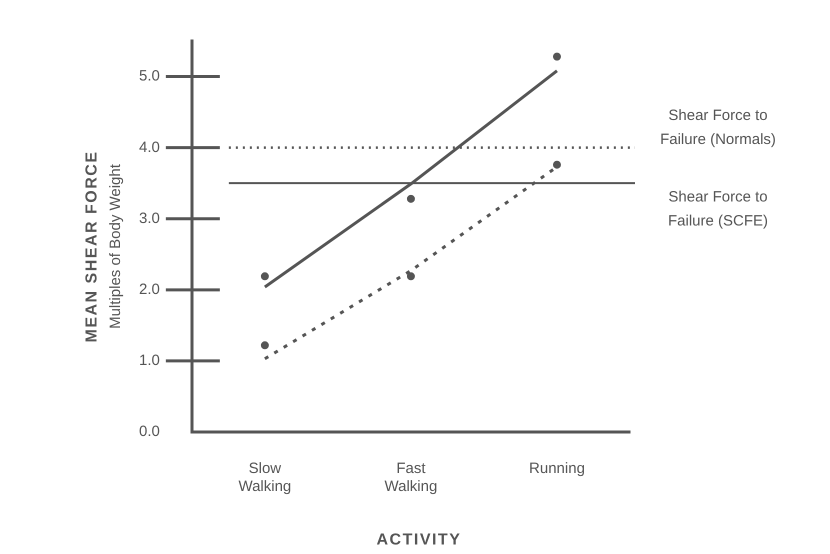  What do you see at coordinates (149, 289) in the screenshot?
I see `y-tick-label: 2.0` at bounding box center [149, 289].